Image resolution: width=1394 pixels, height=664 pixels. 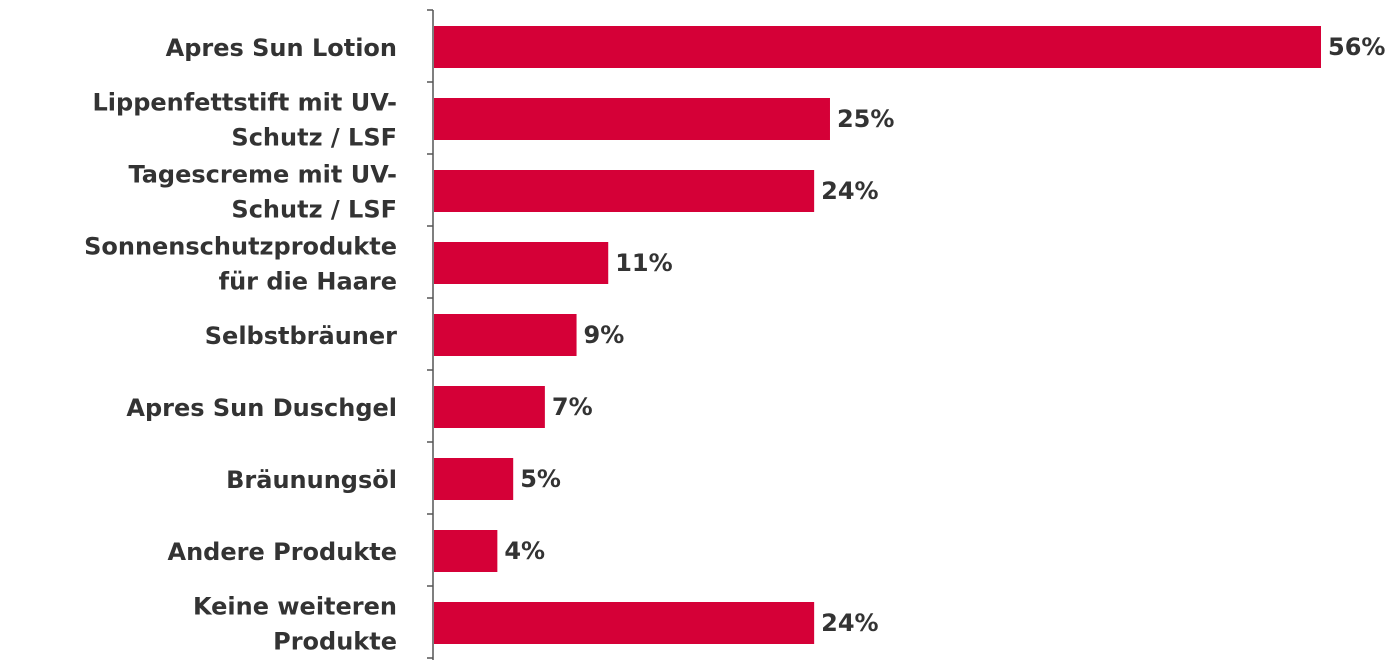 What do you see at coordinates (308, 282) in the screenshot?
I see `category-label: für die Haare` at bounding box center [308, 282].